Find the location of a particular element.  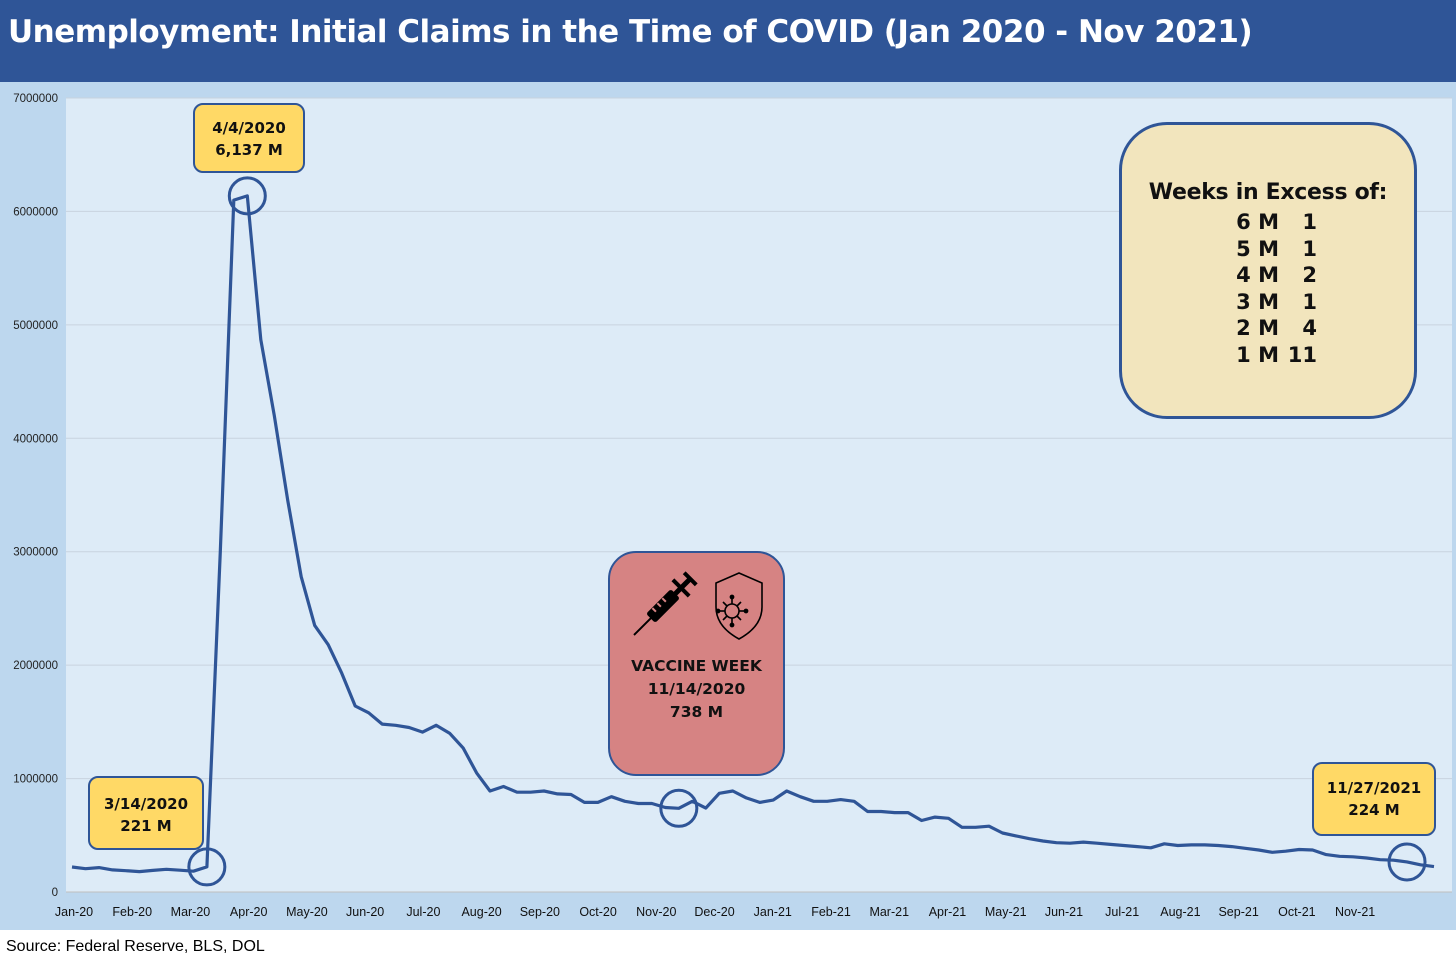

x-tick-label: Apr-21 is located at coordinates (948, 912).